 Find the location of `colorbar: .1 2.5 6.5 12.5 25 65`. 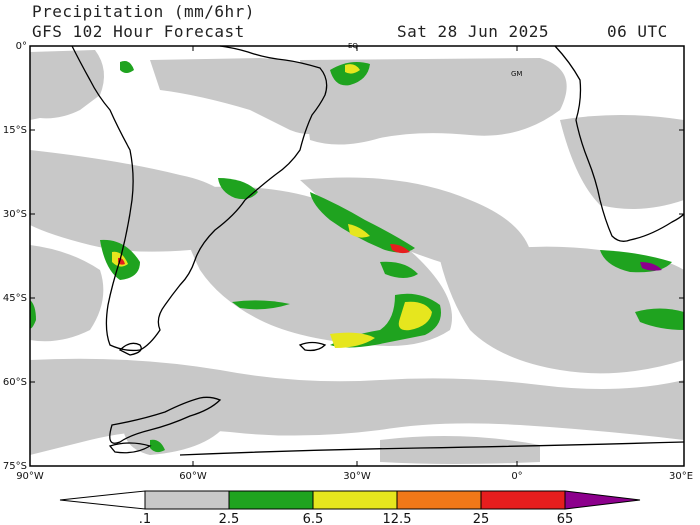

colorbar: .1 2.5 6.5 12.5 25 65 is located at coordinates (350, 507).